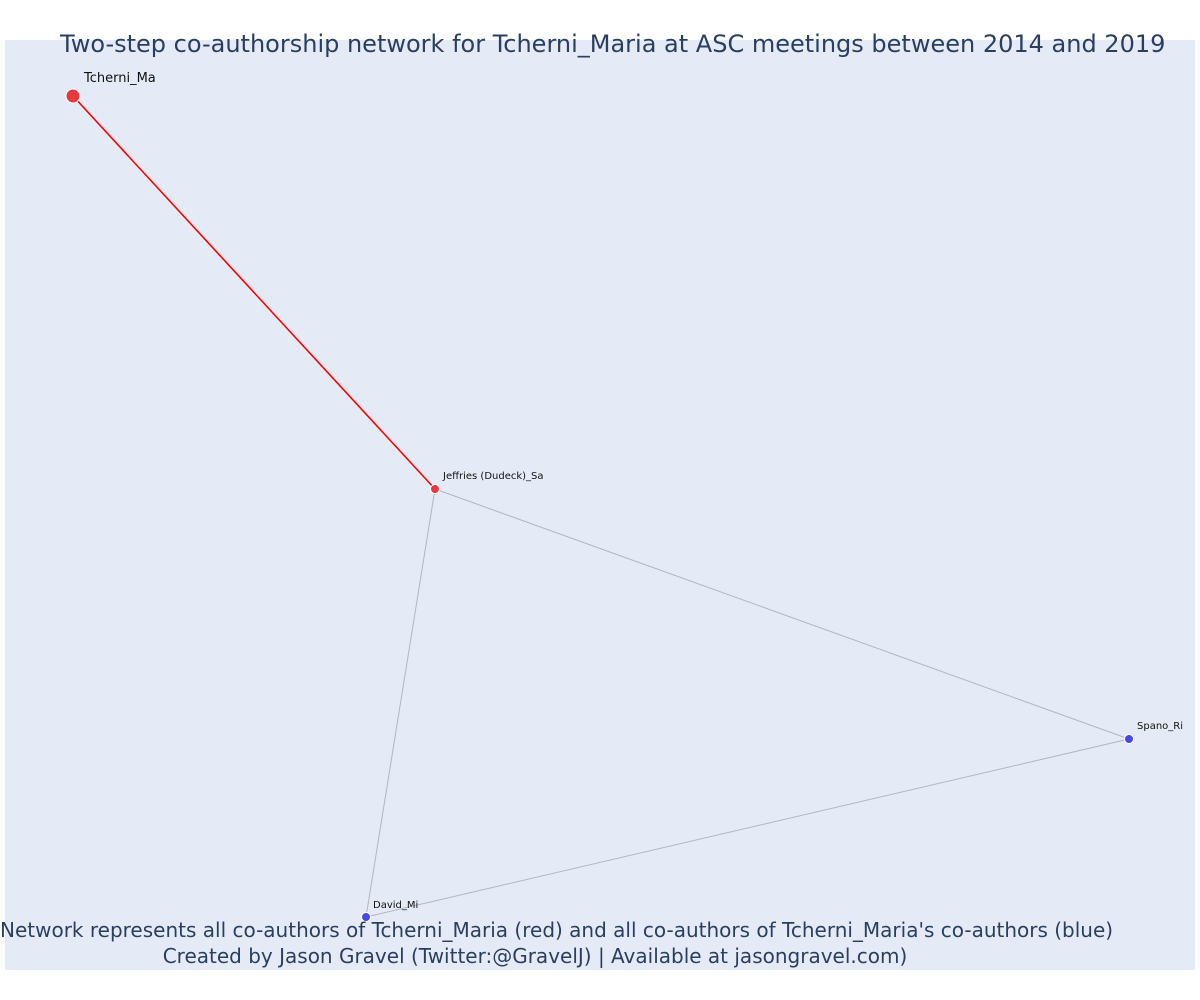  I want to click on node-label-david: David_Mi, so click(395, 905).